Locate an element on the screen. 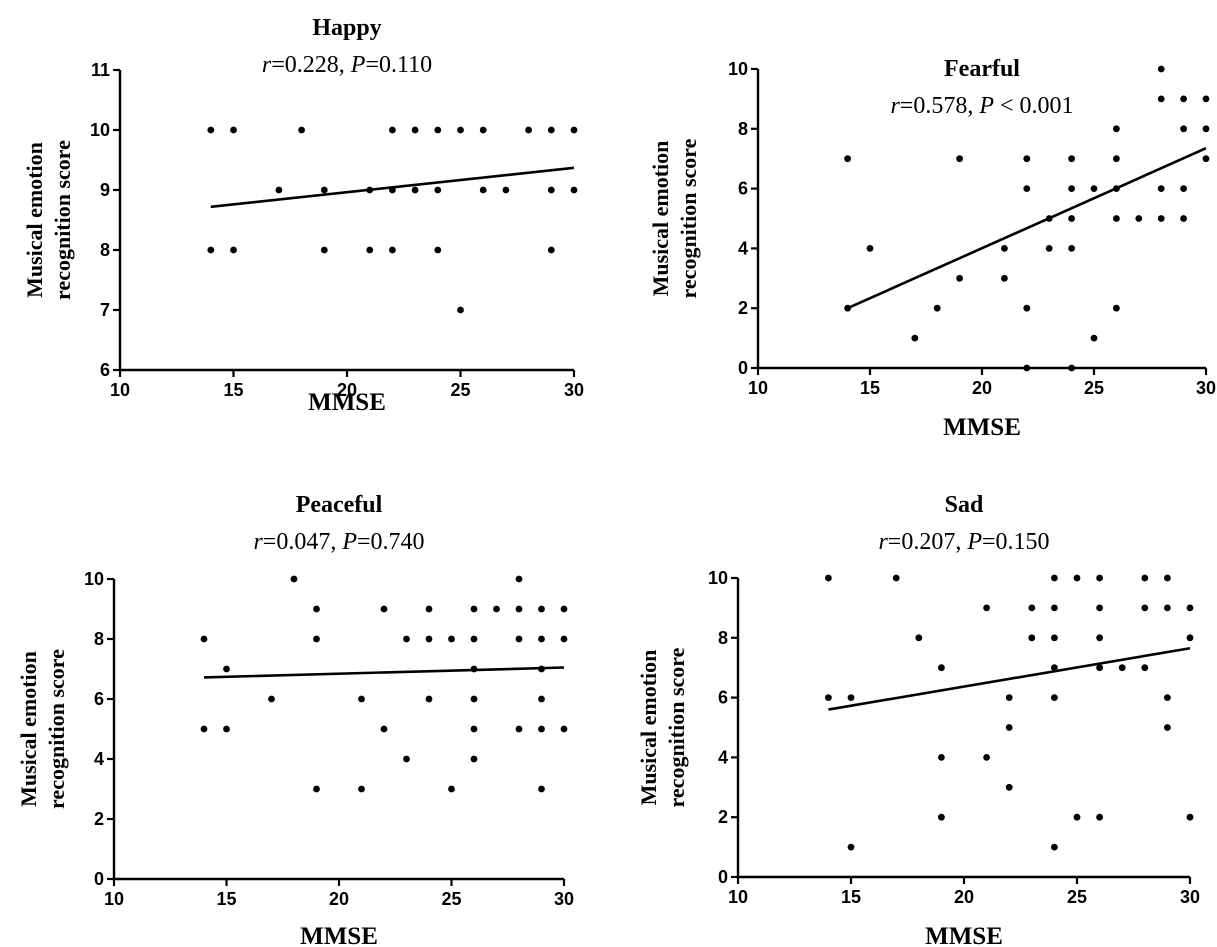  stat-r-val: =0.047, is located at coordinates (303, 542).